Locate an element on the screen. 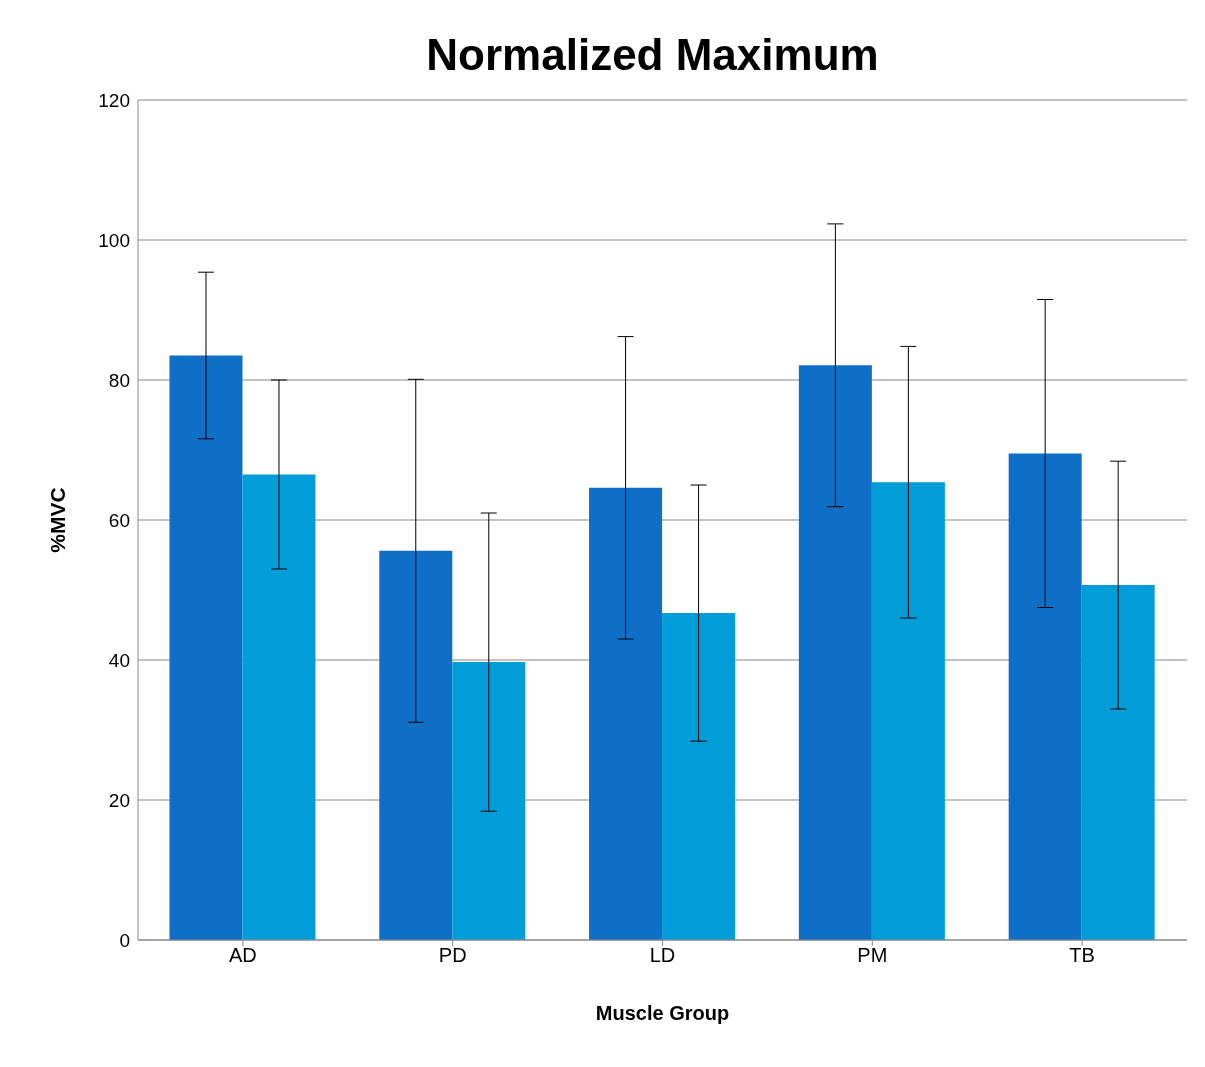  chart-title: Normalized Maximum is located at coordinates (652, 55).